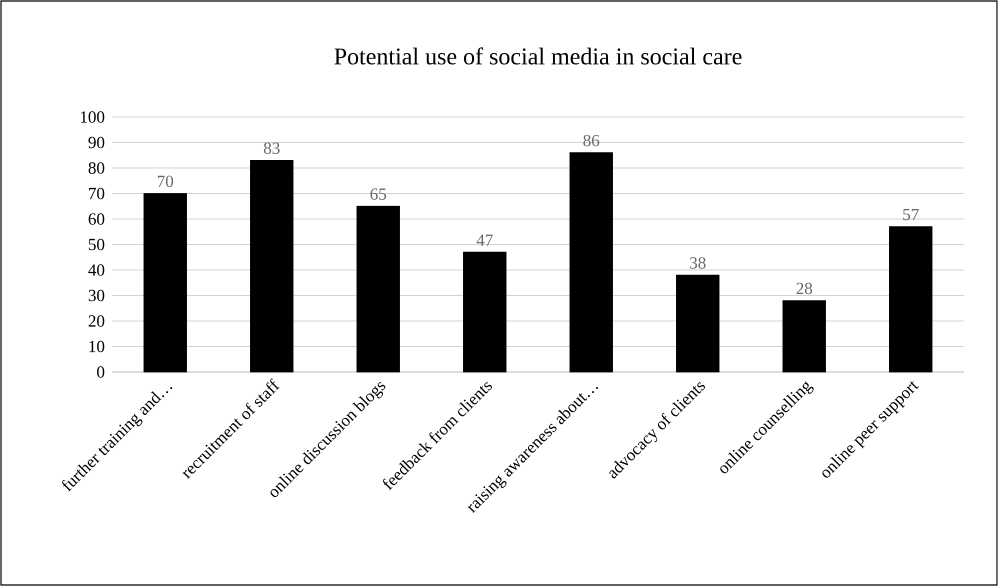 The width and height of the screenshot is (998, 586). What do you see at coordinates (96, 168) in the screenshot?
I see `y-tick-label: 80` at bounding box center [96, 168].